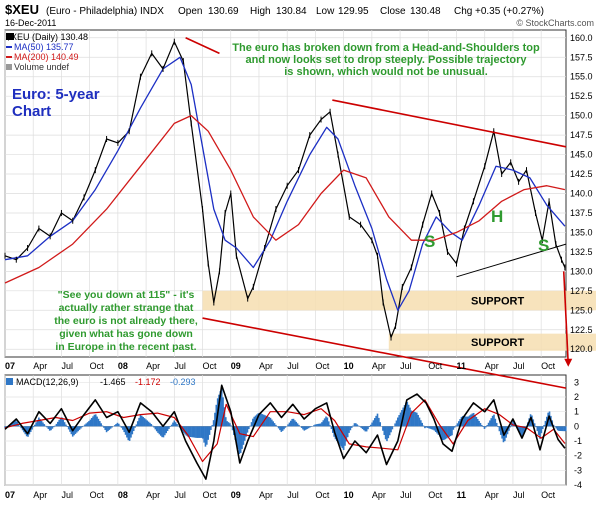 The height and width of the screenshot is (514, 599). I want to click on side-comment-line-5: in Europe in the recent past., so click(125, 347).